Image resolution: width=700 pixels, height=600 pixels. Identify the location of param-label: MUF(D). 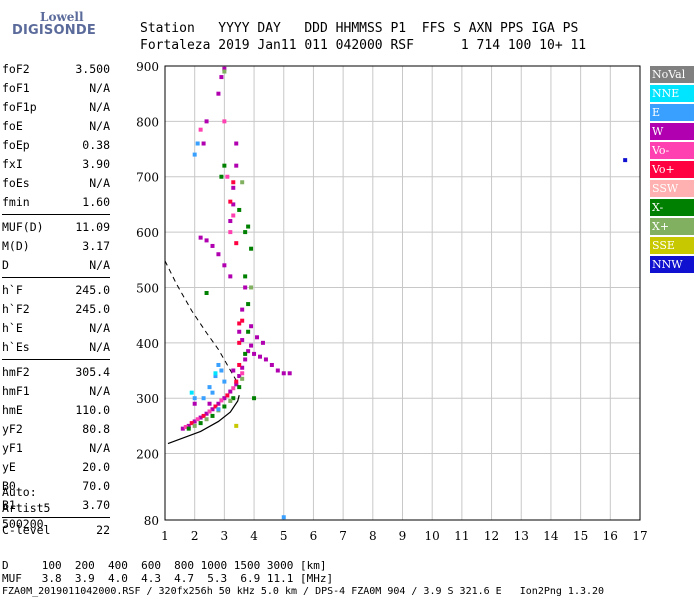
(23, 227).